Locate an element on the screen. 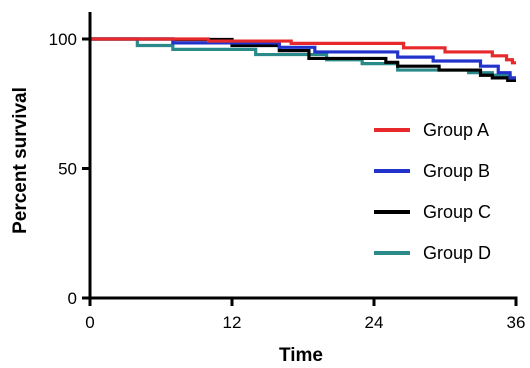  x-tick-label: 0 is located at coordinates (89, 322).